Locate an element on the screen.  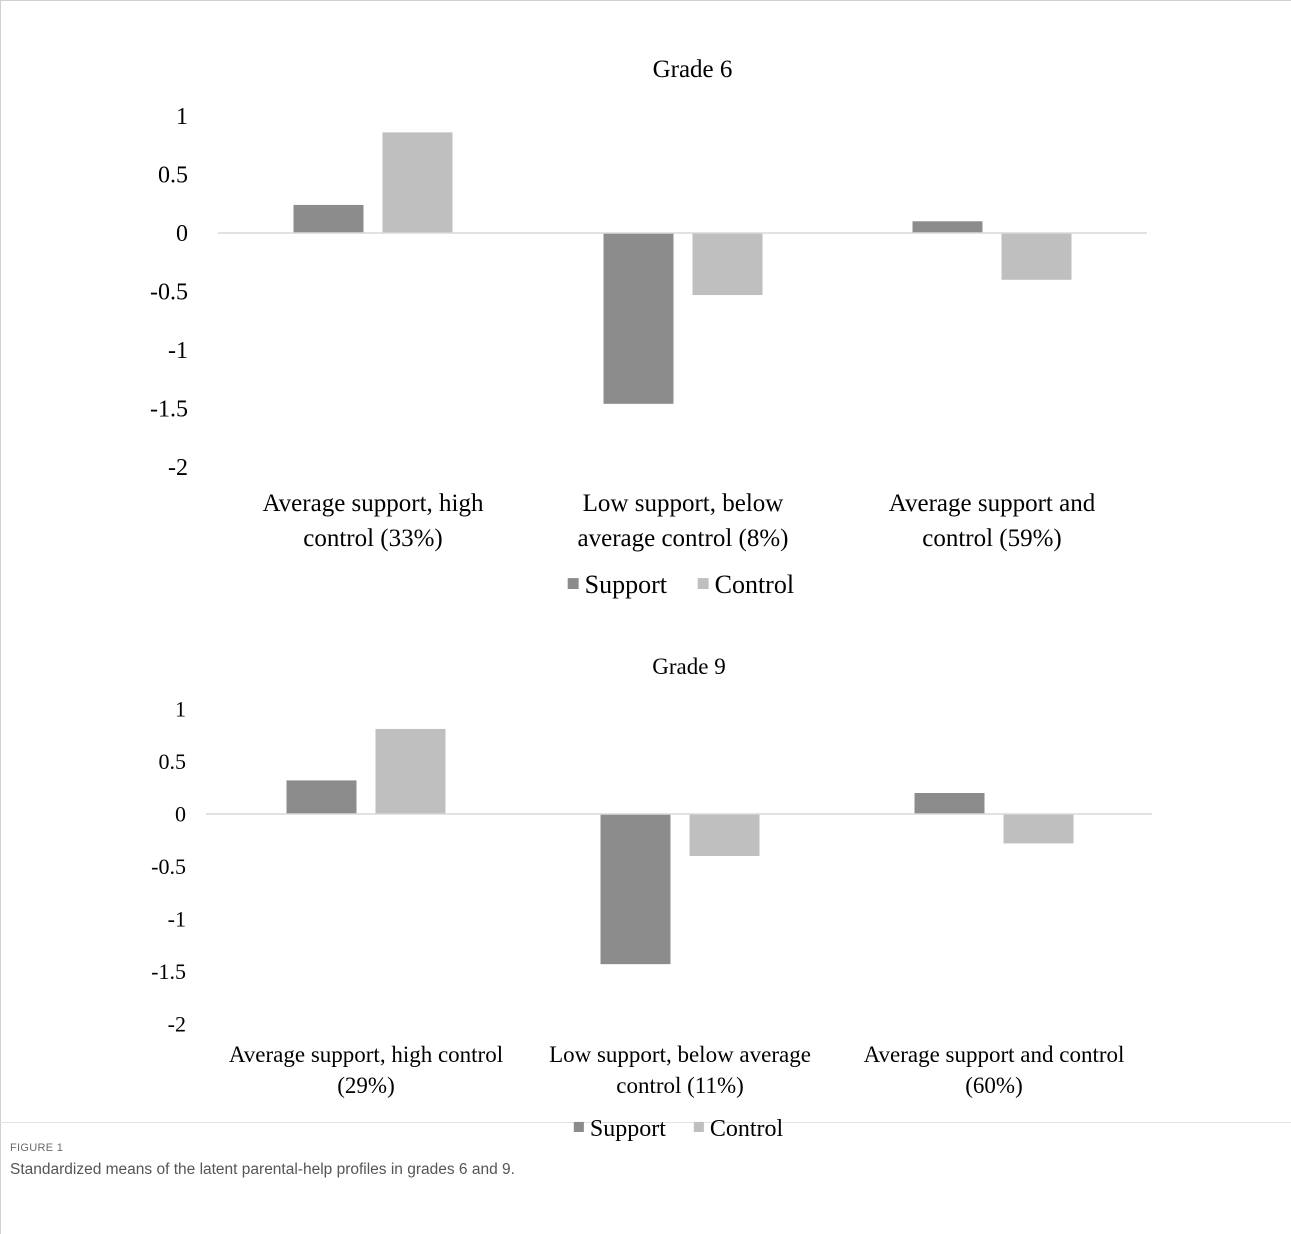
category-label: Low support, below average is located at coordinates (680, 1054).